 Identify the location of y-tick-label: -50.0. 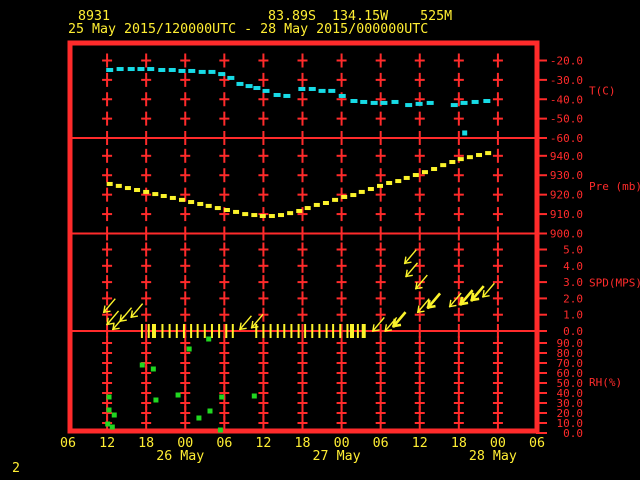
(566, 119).